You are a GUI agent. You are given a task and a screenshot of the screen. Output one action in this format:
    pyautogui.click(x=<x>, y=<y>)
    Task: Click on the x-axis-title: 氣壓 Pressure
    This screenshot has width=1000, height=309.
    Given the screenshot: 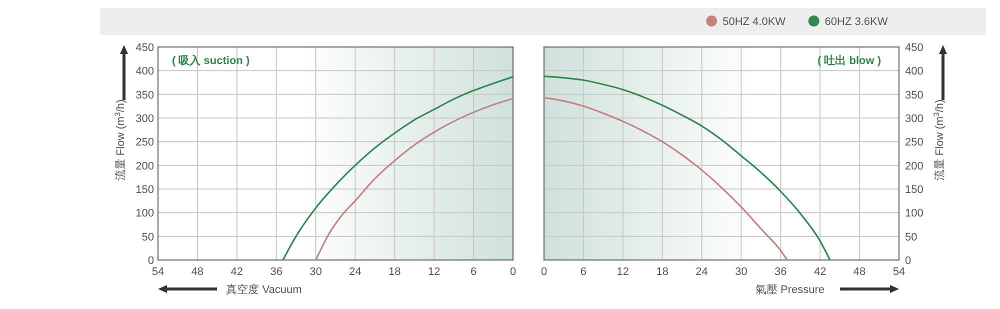 What is the action you would take?
    pyautogui.click(x=790, y=290)
    